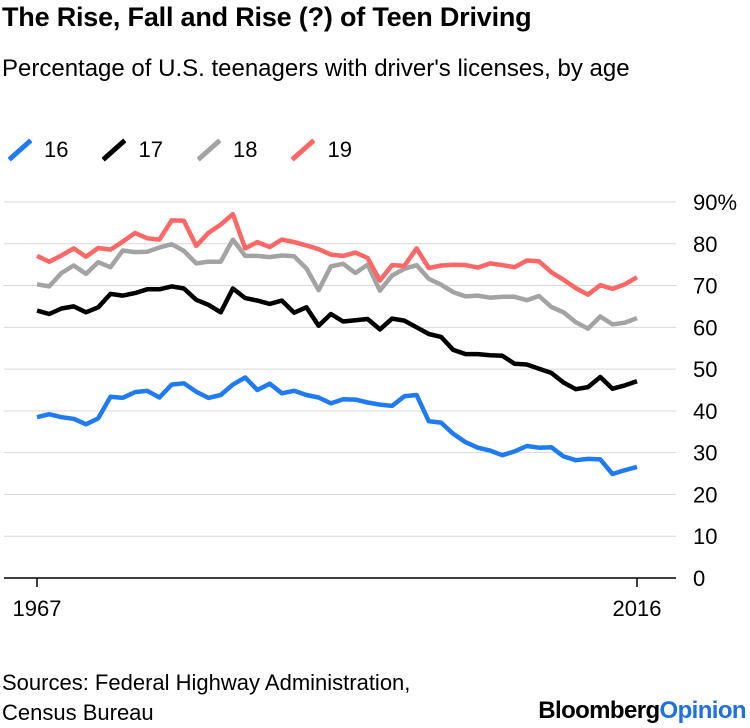 The height and width of the screenshot is (728, 750). Describe the element at coordinates (705, 494) in the screenshot. I see `y-tick-label-20: 20` at that location.